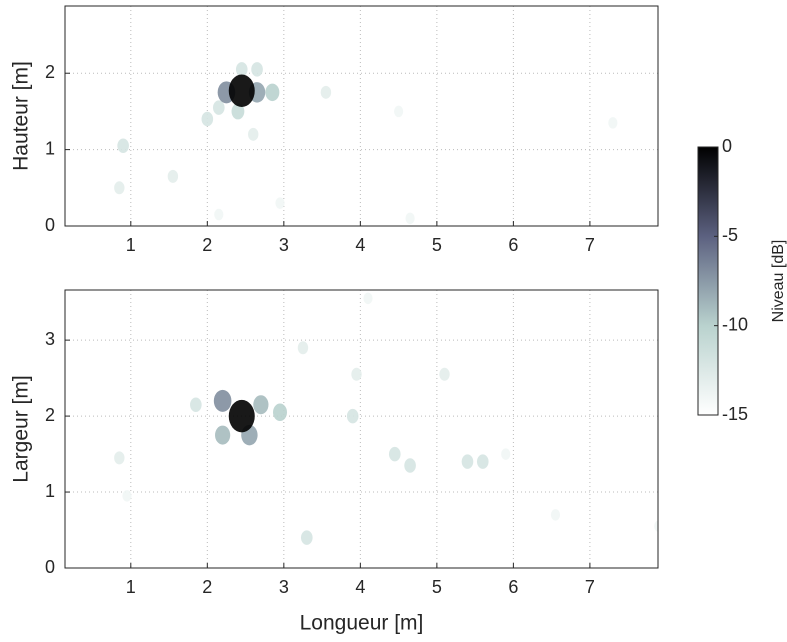 Image resolution: width=787 pixels, height=642 pixels. Describe the element at coordinates (21, 116) in the screenshot. I see `y-axis-label: Hauteur [m]` at that location.